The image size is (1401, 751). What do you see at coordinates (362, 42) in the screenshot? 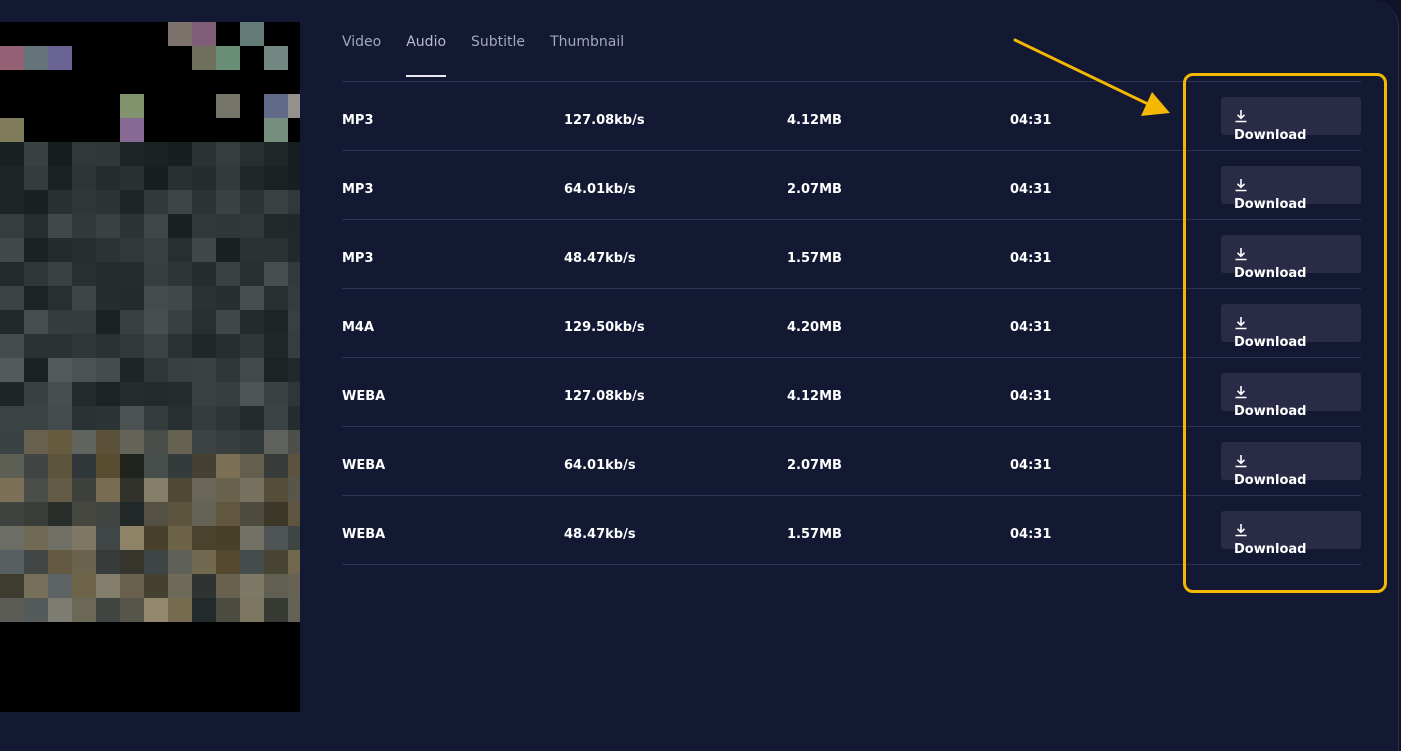
I see `tab-video: Video` at bounding box center [362, 42].